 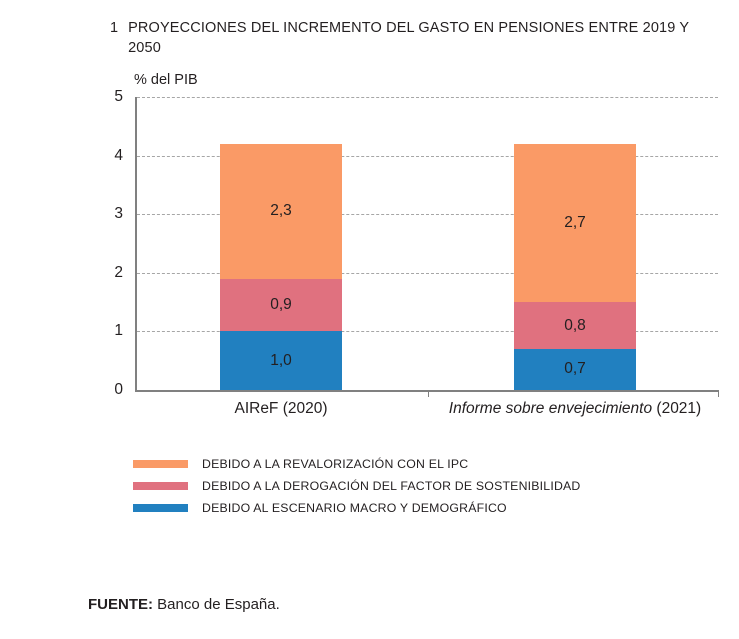 What do you see at coordinates (118, 389) in the screenshot?
I see `y-axis-tick-label: 0` at bounding box center [118, 389].